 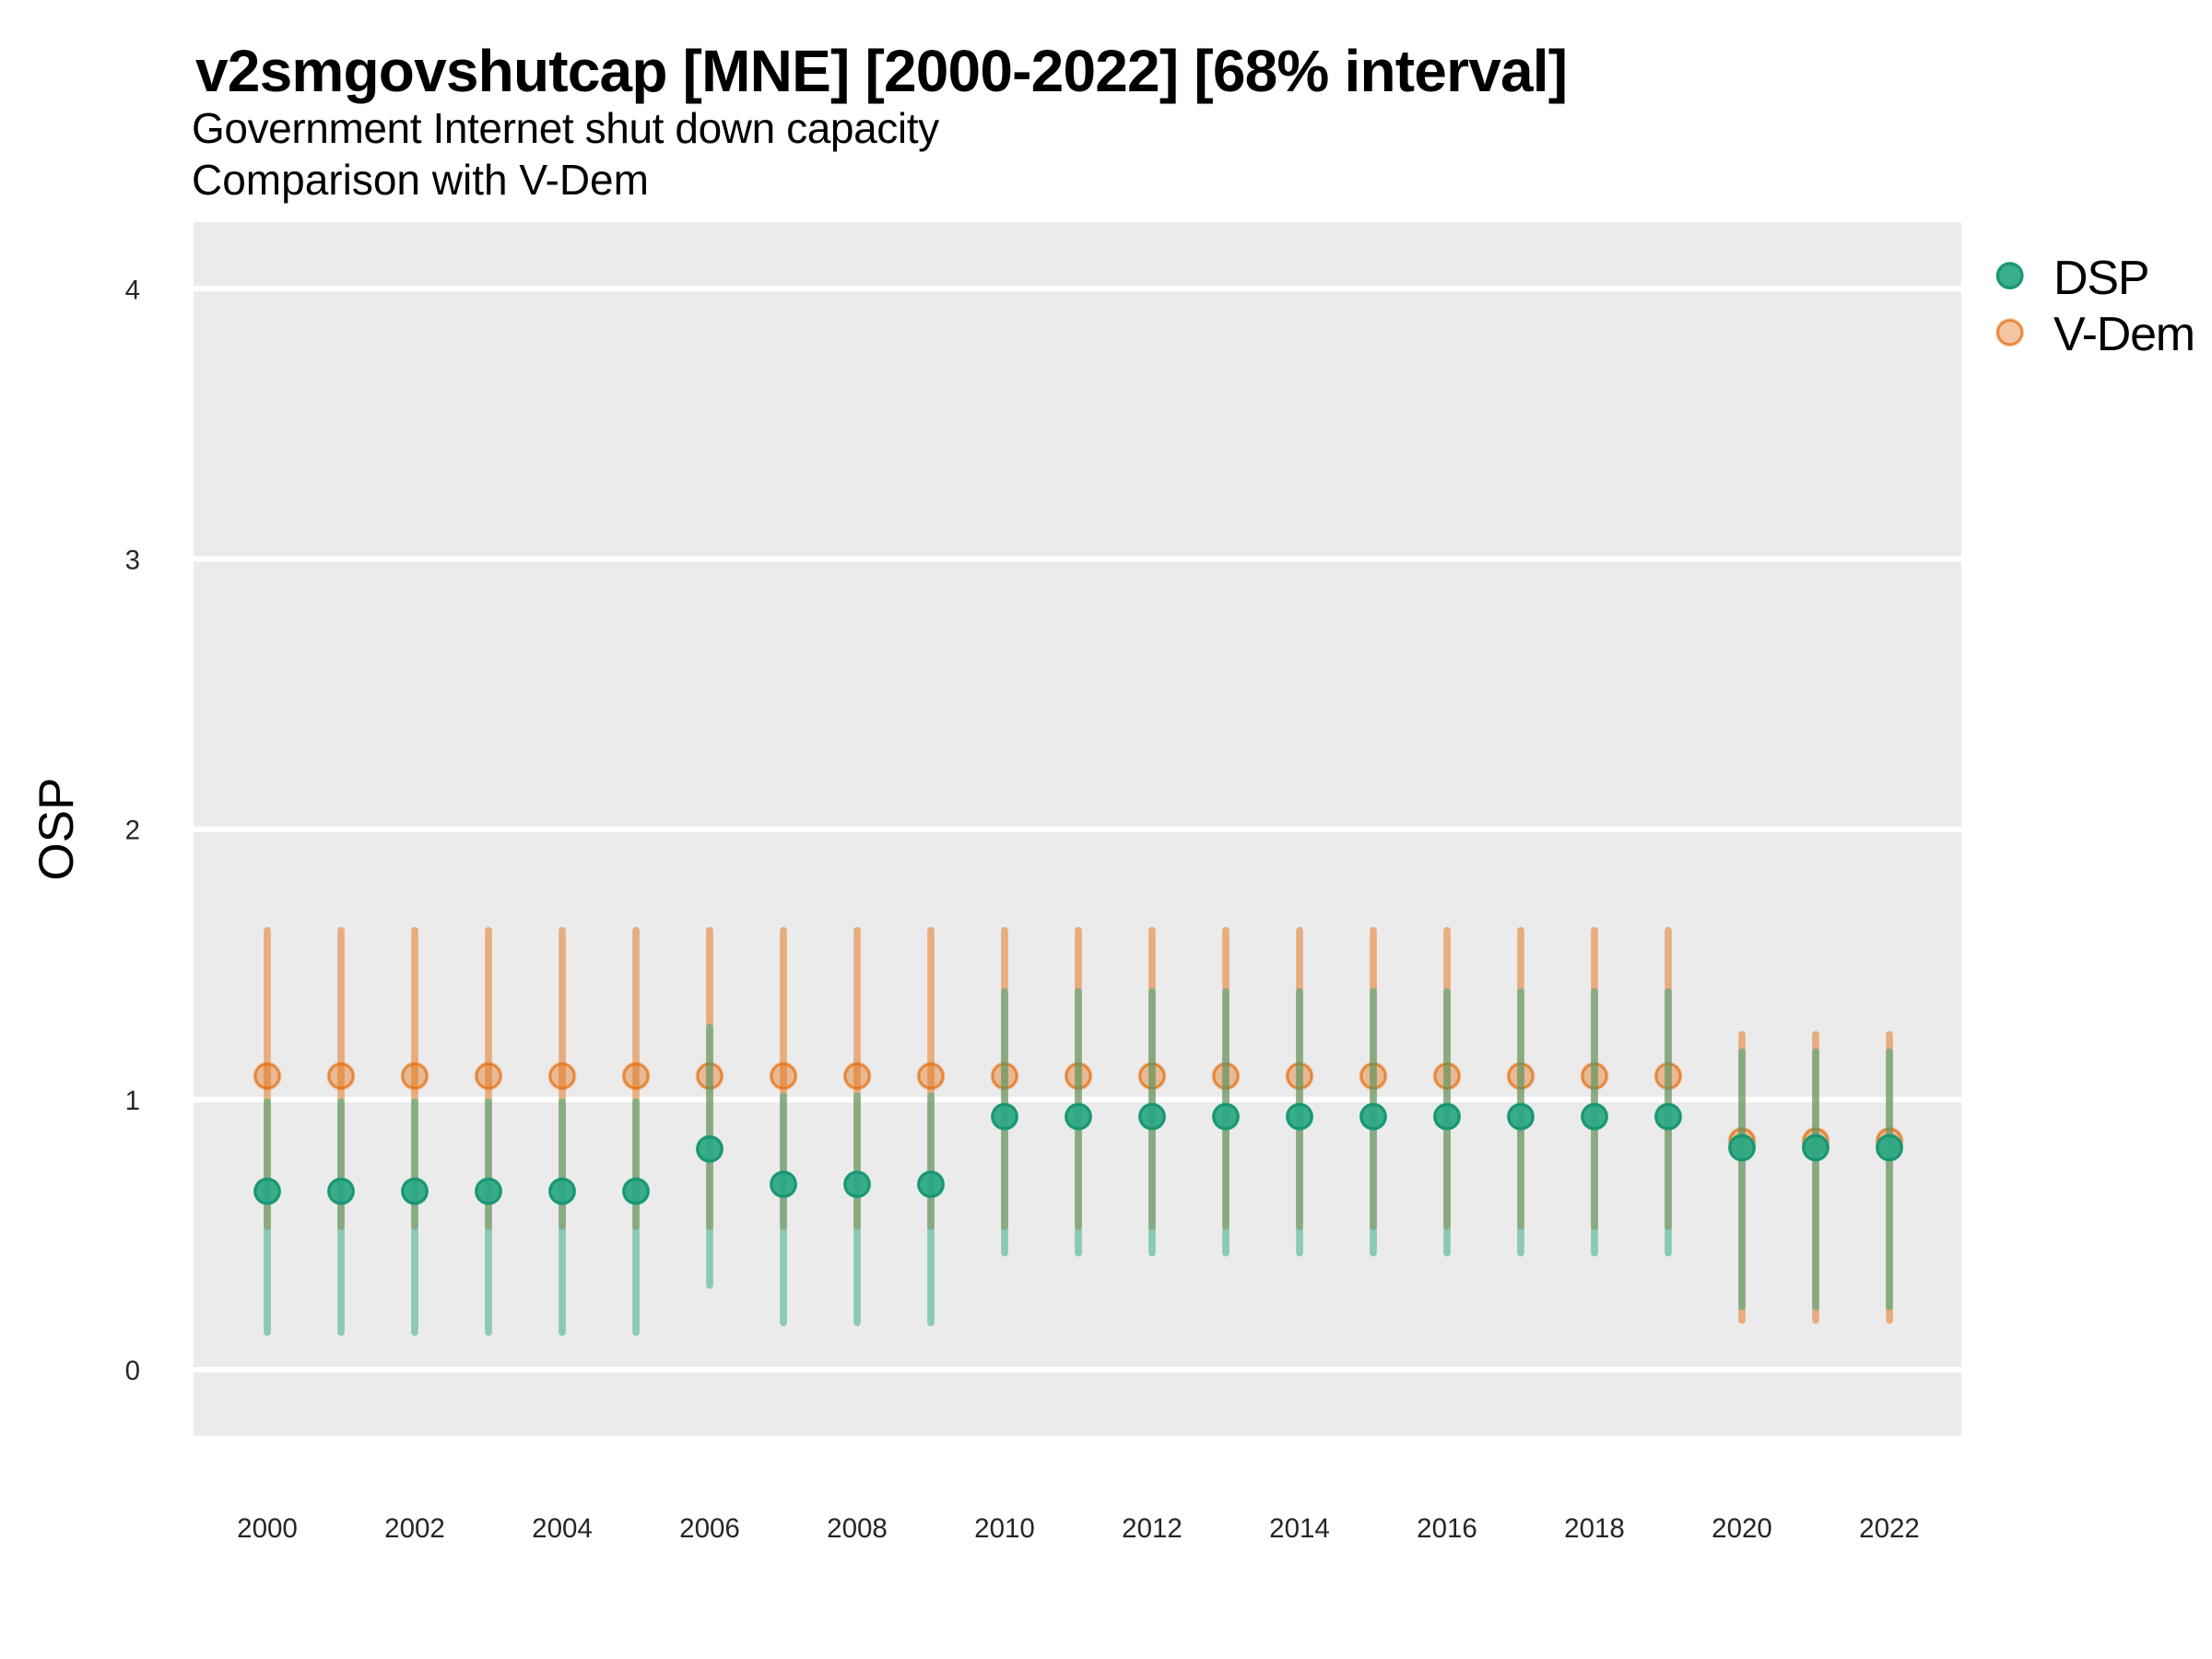 I want to click on svg-text: 2004, so click(x=562, y=1528).